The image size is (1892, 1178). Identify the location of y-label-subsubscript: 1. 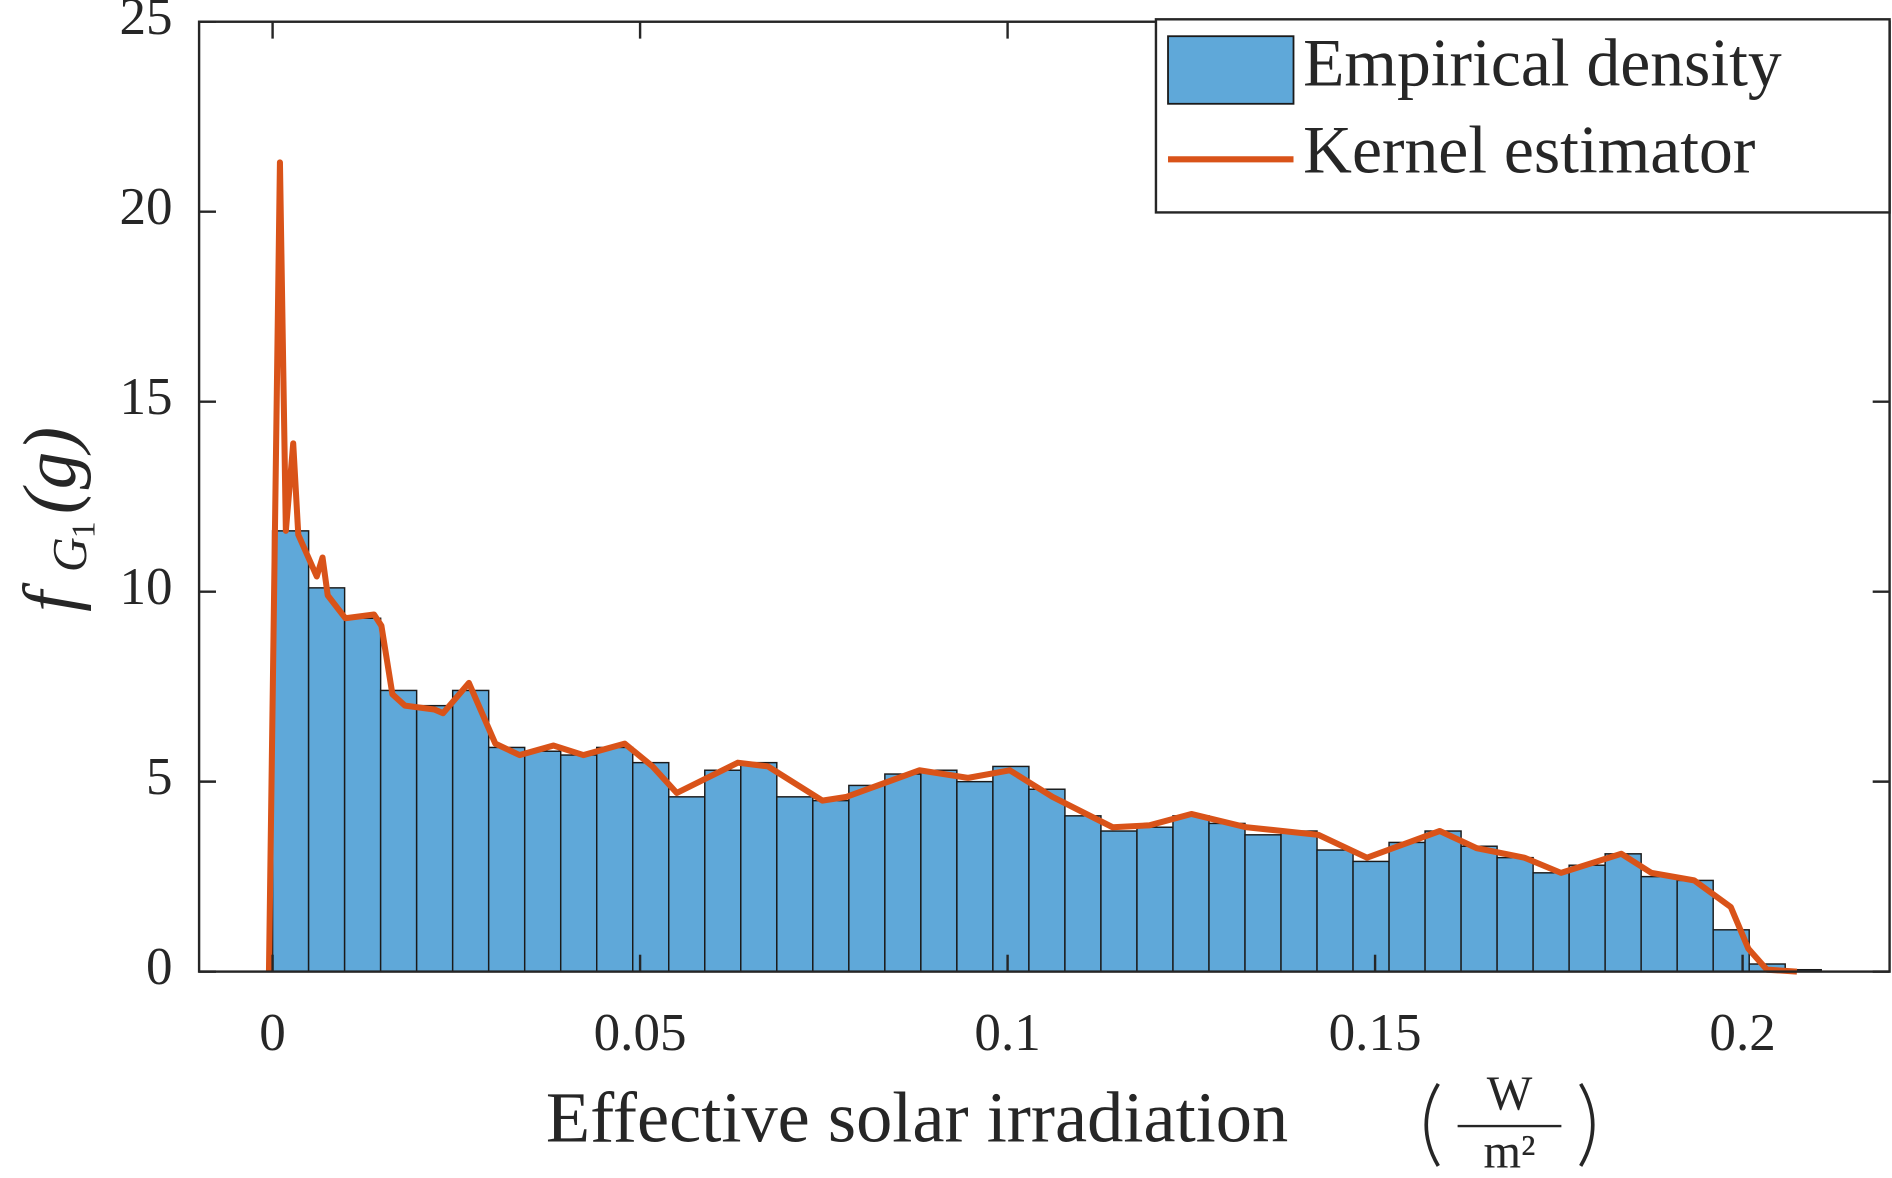
(84, 529).